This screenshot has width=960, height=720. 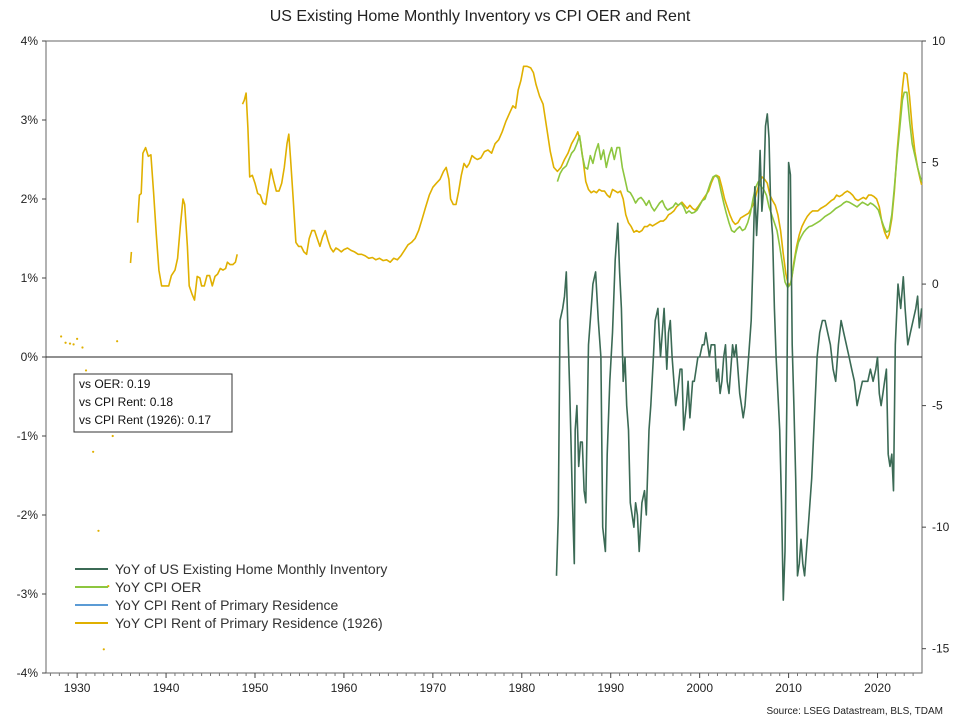 What do you see at coordinates (433, 688) in the screenshot?
I see `x-tick-label: 1970` at bounding box center [433, 688].